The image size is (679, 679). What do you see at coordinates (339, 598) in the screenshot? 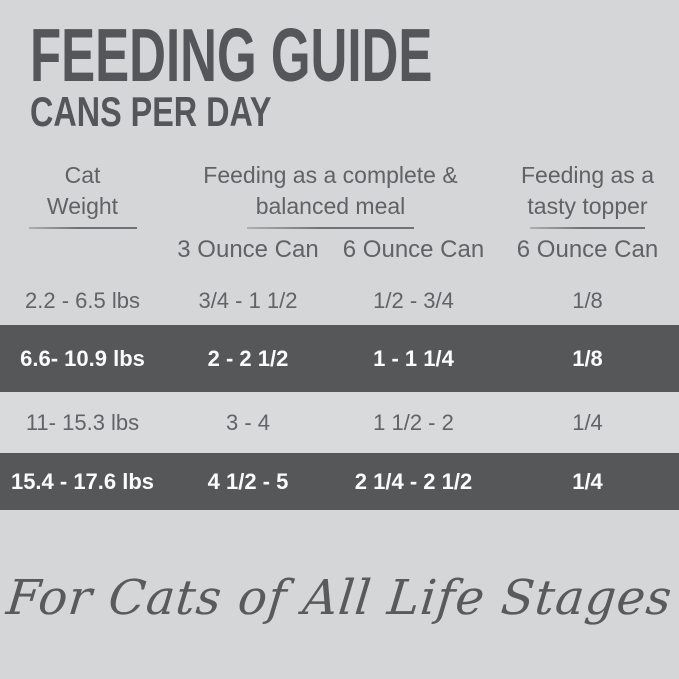
I see `footer-handwritten-tagline: For Cats of All Life Stages` at bounding box center [339, 598].